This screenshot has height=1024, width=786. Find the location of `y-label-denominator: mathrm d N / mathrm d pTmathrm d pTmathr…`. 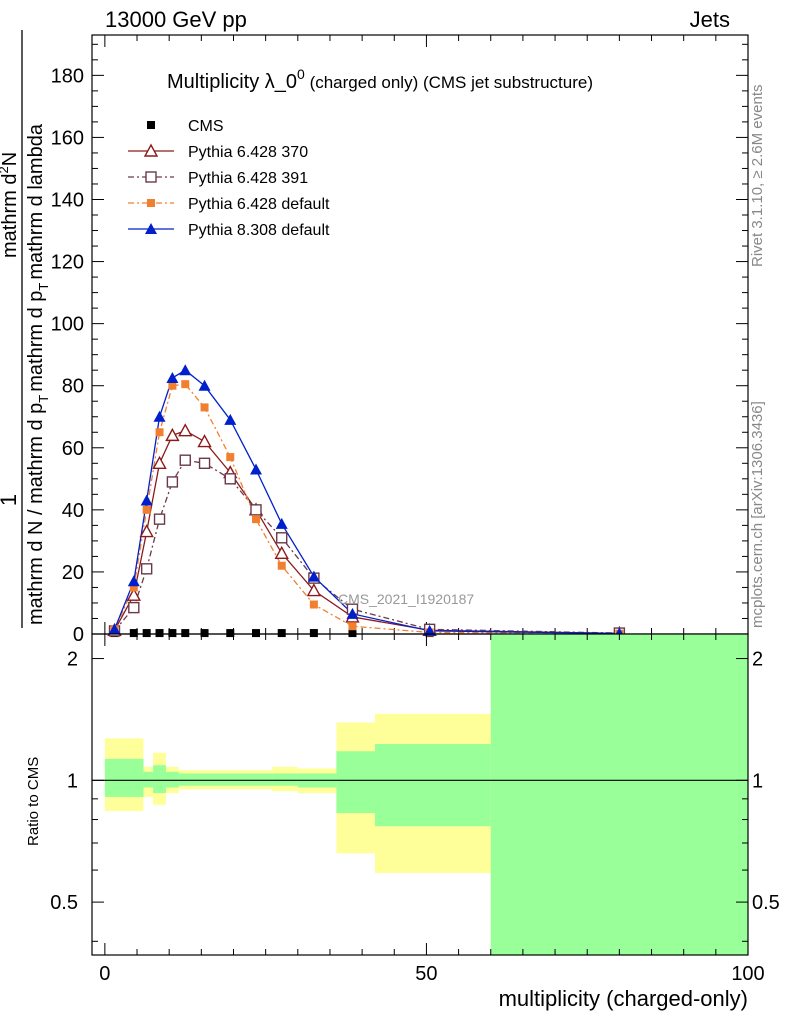

y-label-denominator: mathrm d N / mathrm d pTmathrm d pTmathr… is located at coordinates (38, 374).